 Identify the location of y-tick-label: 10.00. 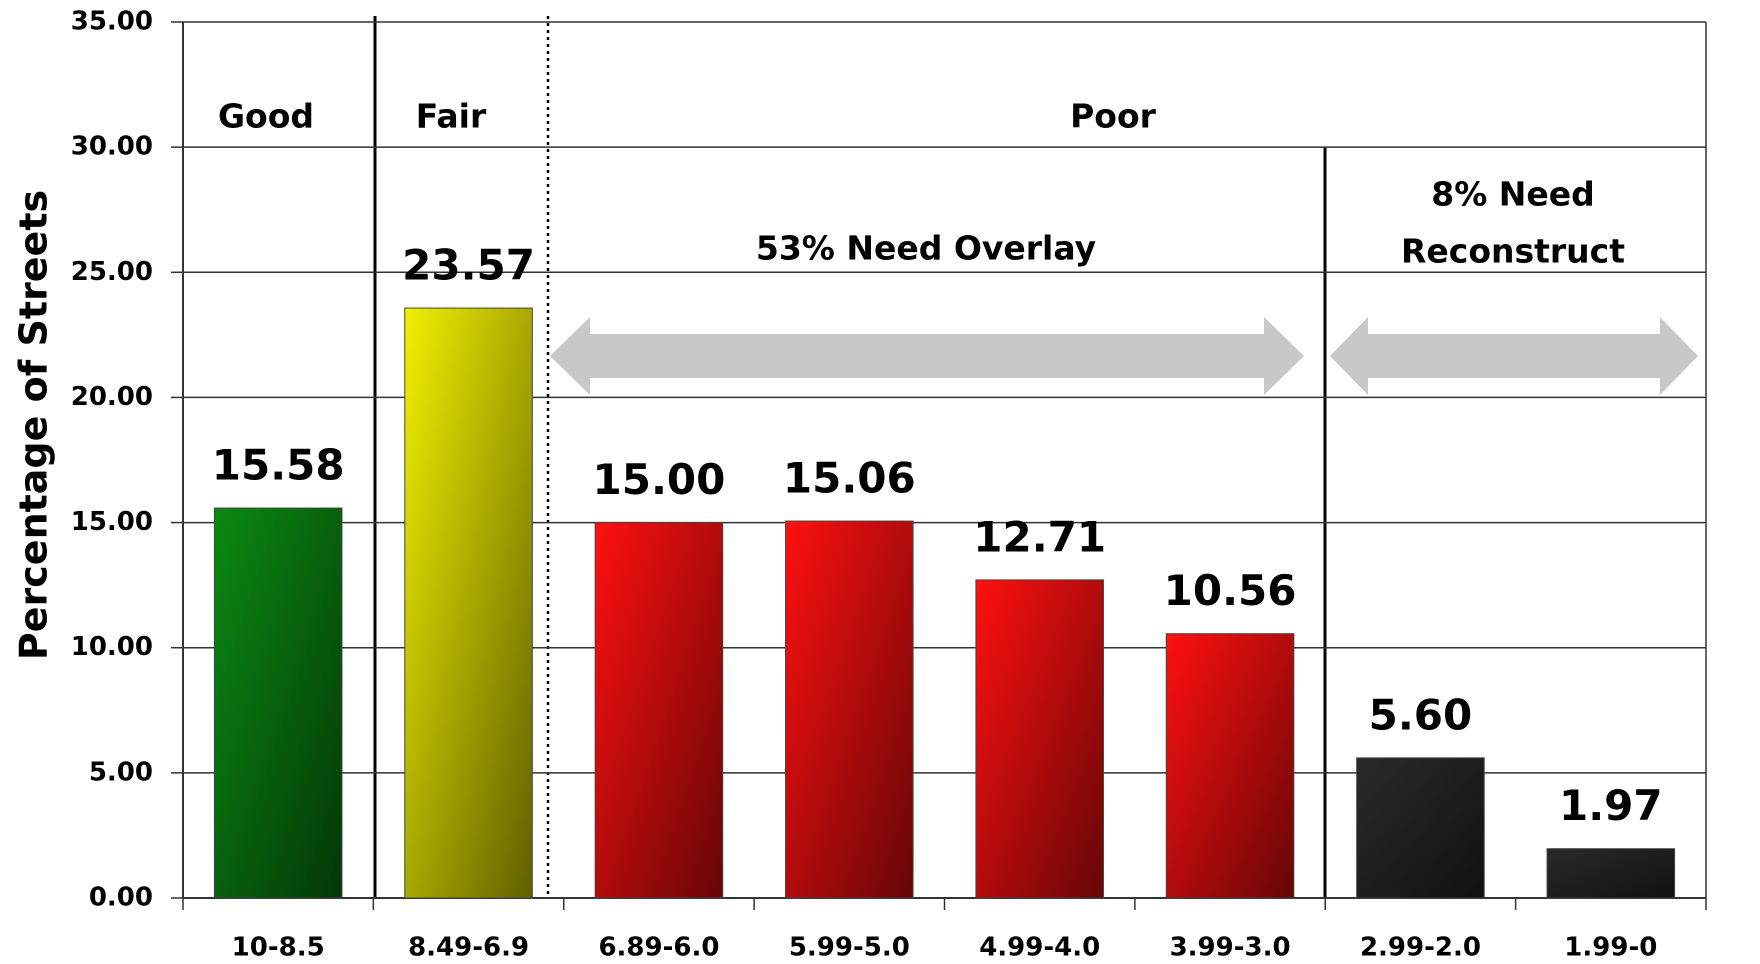
(112, 647).